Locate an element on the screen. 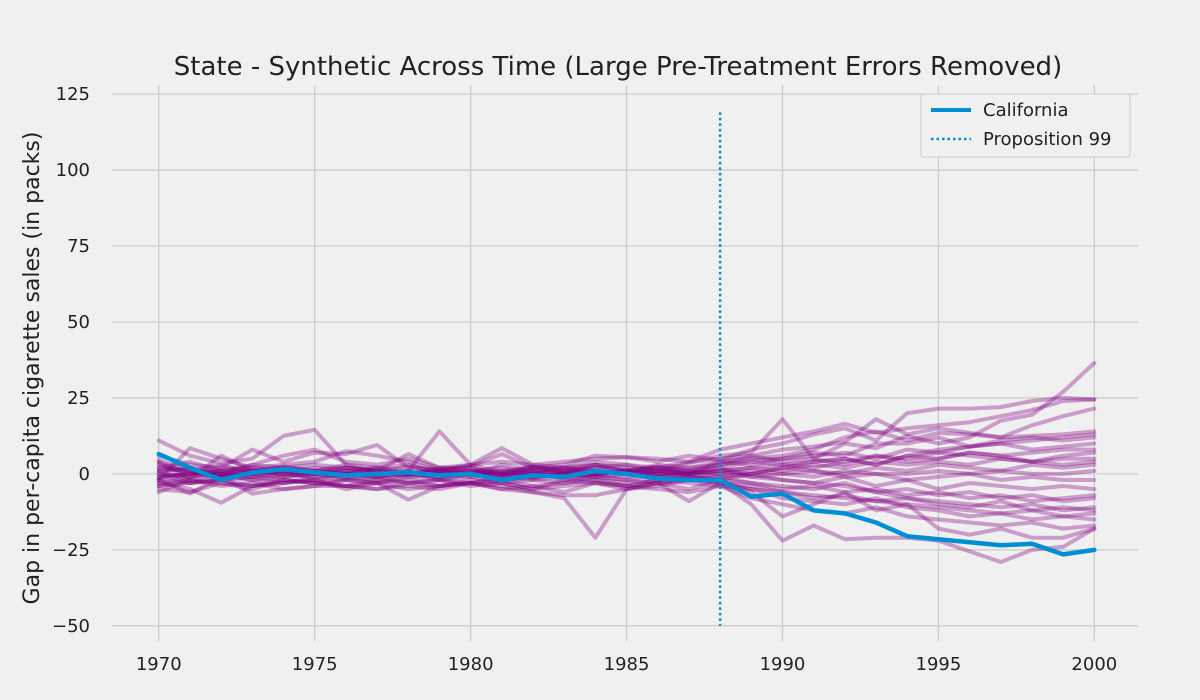 This screenshot has width=1200, height=700. y-tick-label: 100 is located at coordinates (73, 170).